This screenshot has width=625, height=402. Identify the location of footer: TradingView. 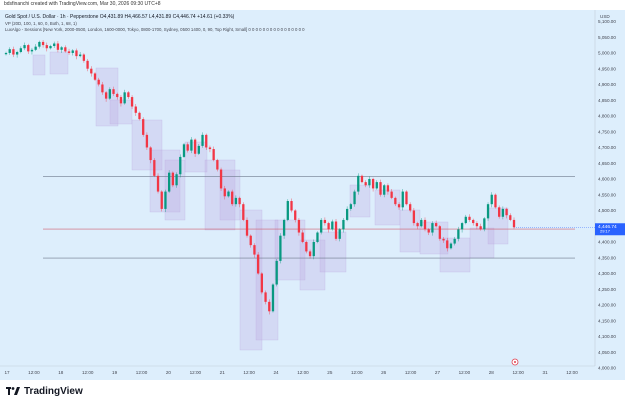
(312, 391).